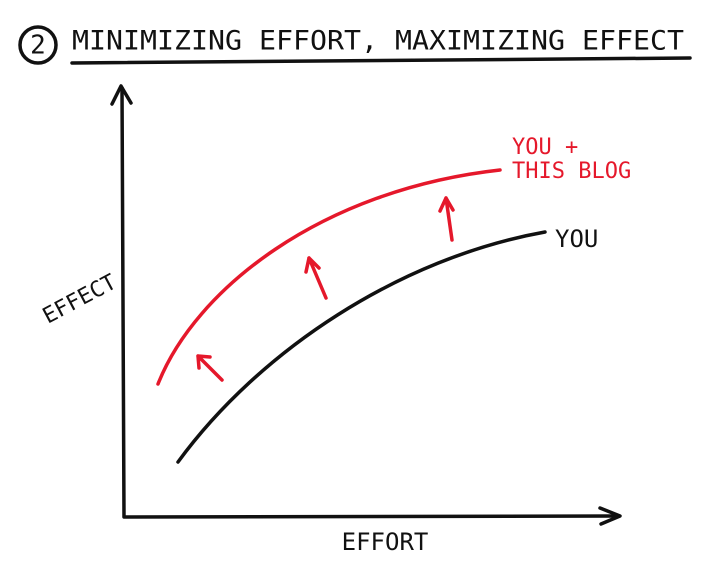 The height and width of the screenshot is (579, 710). Describe the element at coordinates (121, 95) in the screenshot. I see `y-arrowhead` at that location.